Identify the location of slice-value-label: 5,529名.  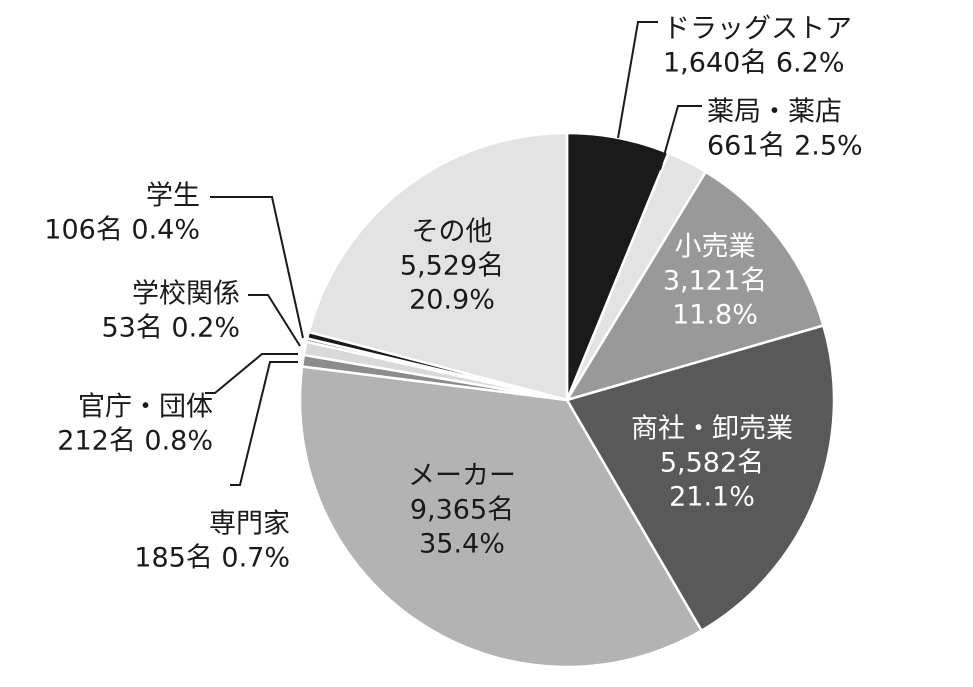
(452, 266).